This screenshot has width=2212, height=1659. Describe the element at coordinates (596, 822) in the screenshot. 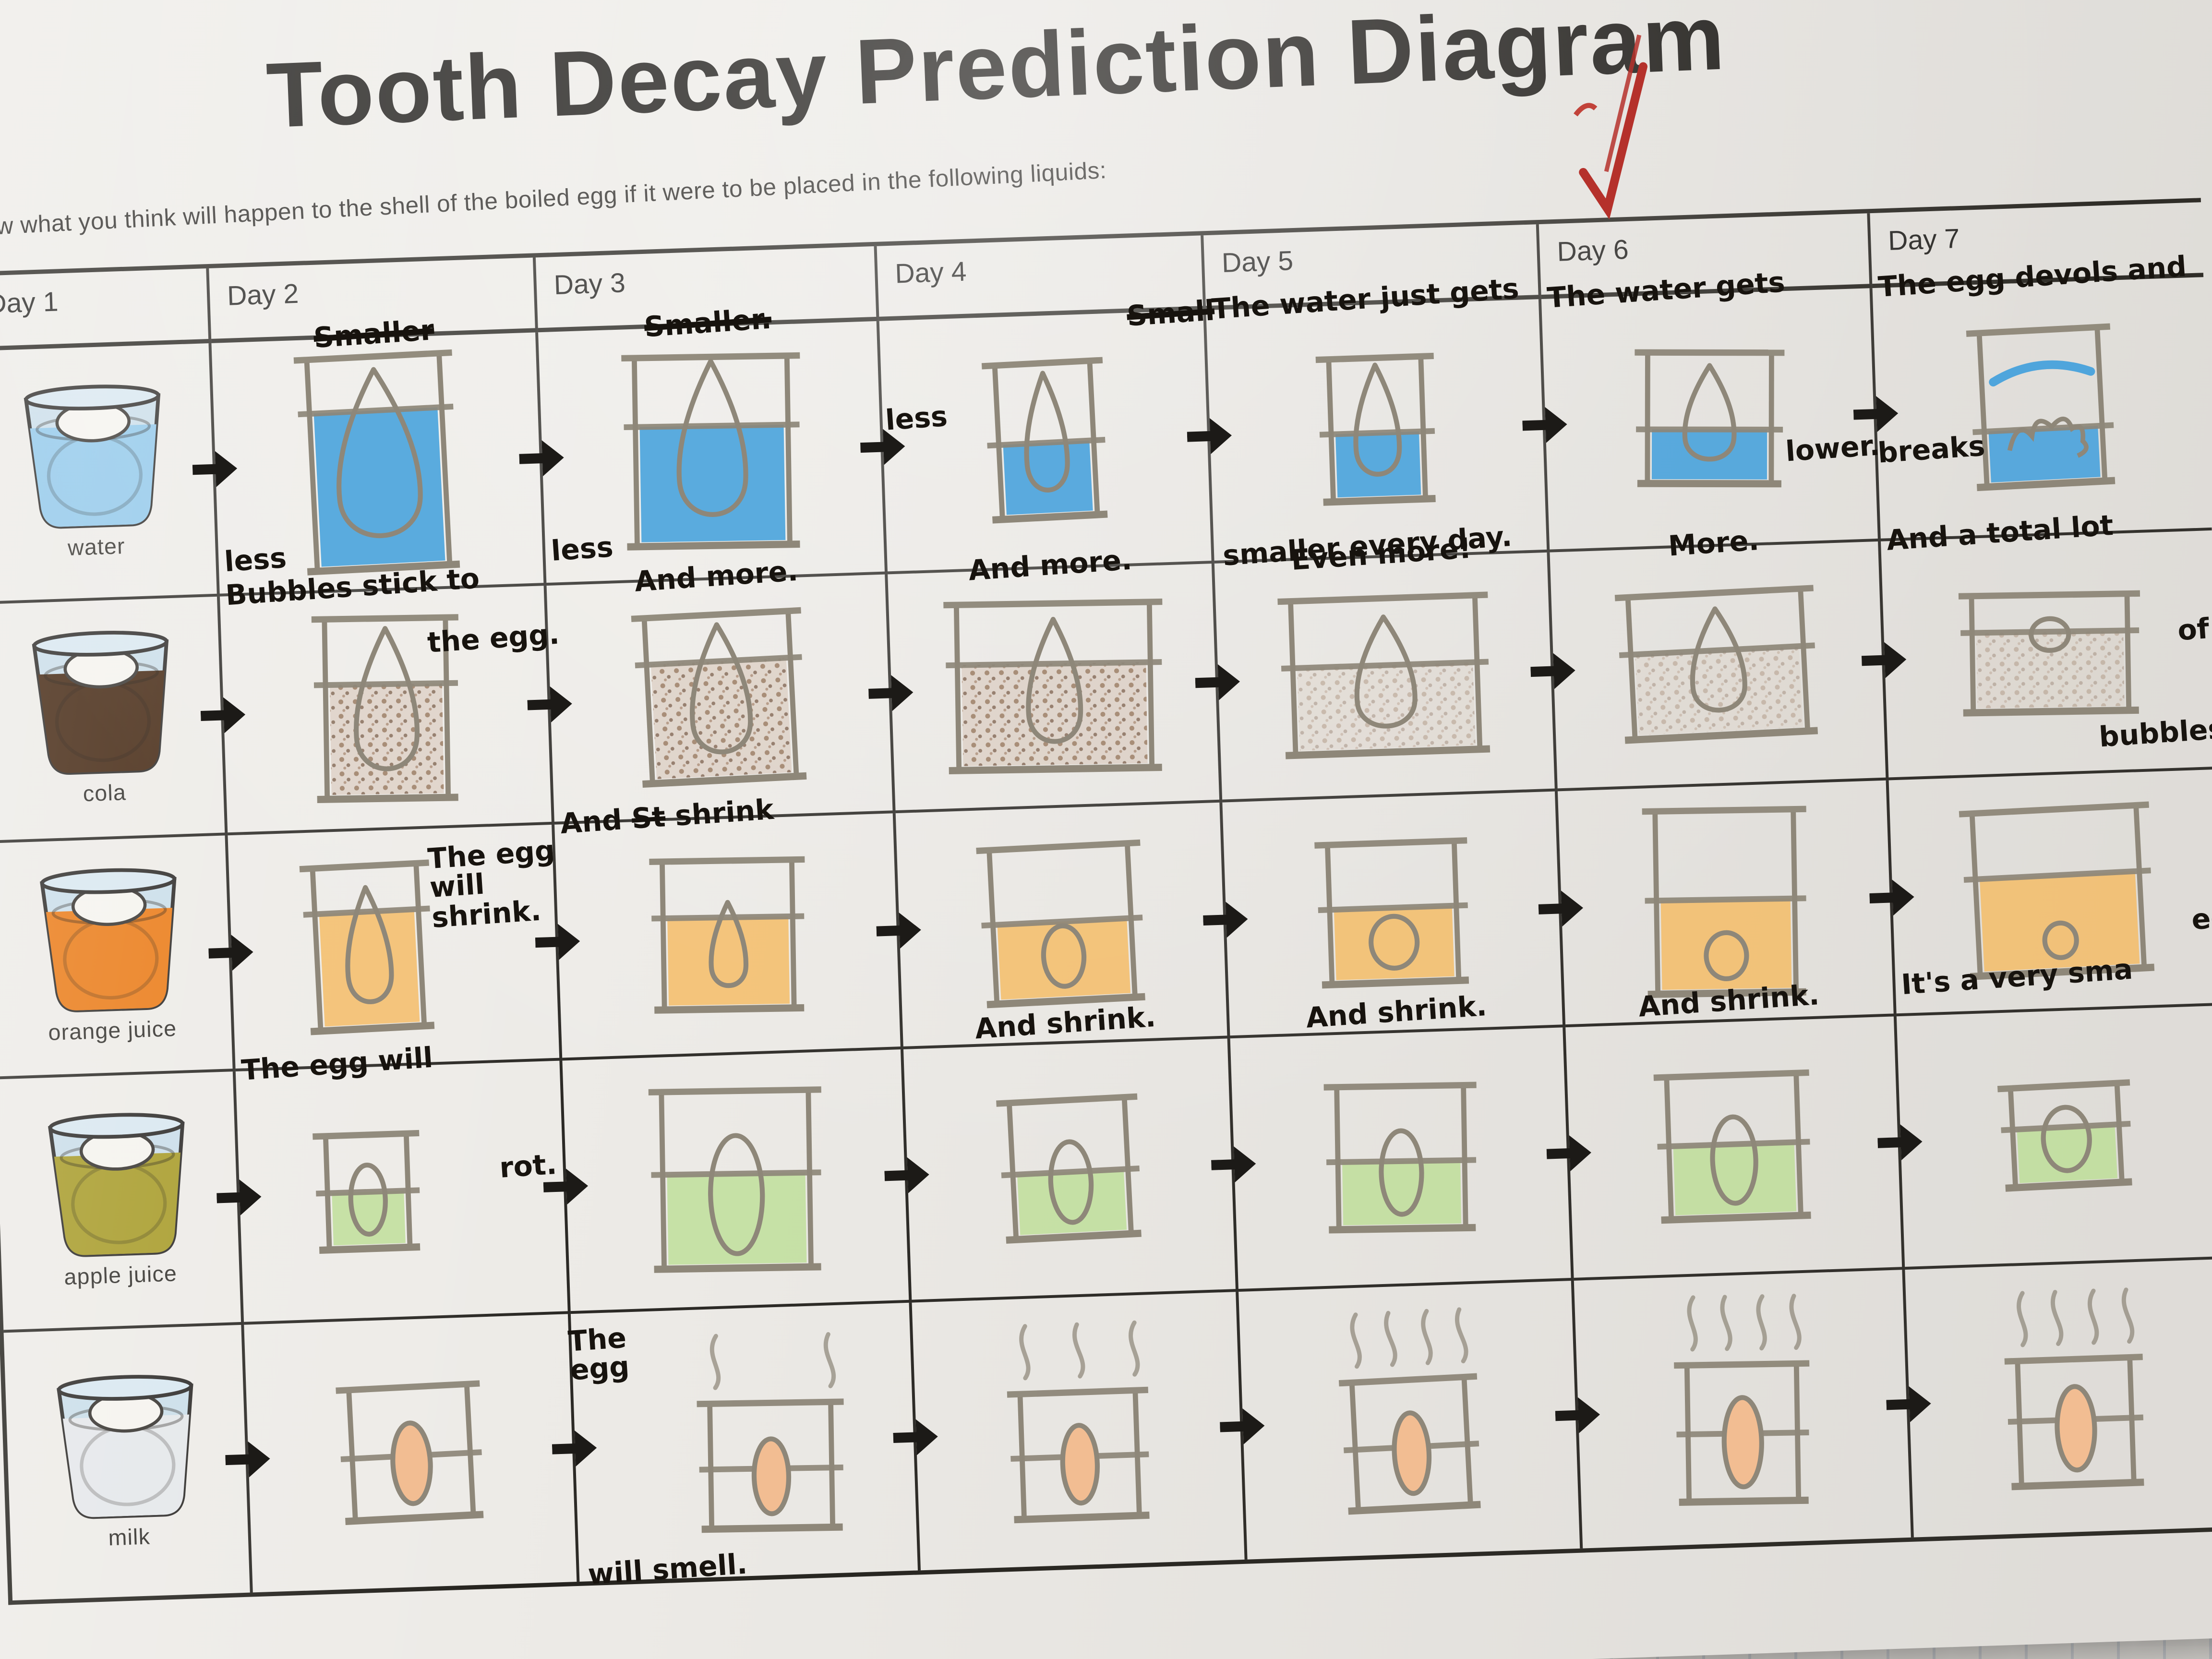

I see `note-fragment: And` at that location.